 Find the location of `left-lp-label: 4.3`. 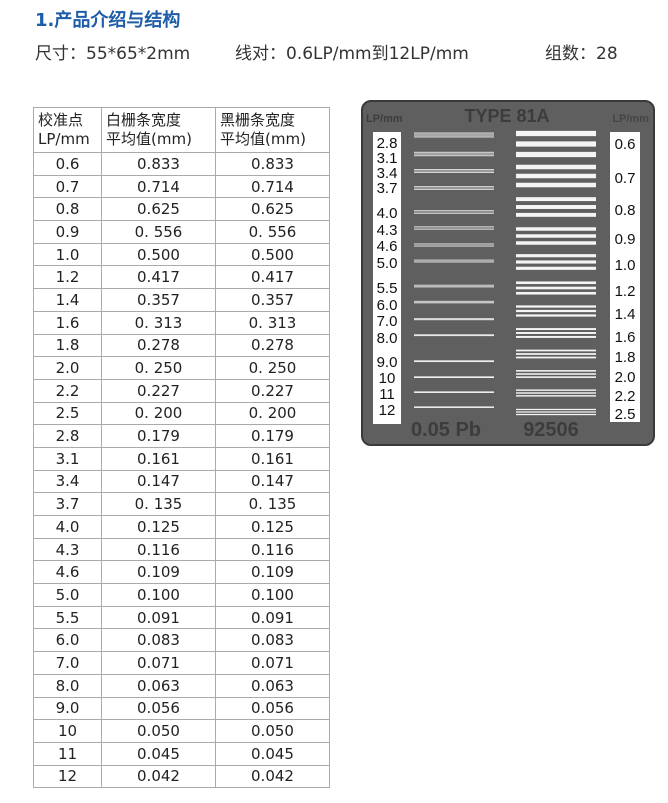

left-lp-label: 4.3 is located at coordinates (387, 230).